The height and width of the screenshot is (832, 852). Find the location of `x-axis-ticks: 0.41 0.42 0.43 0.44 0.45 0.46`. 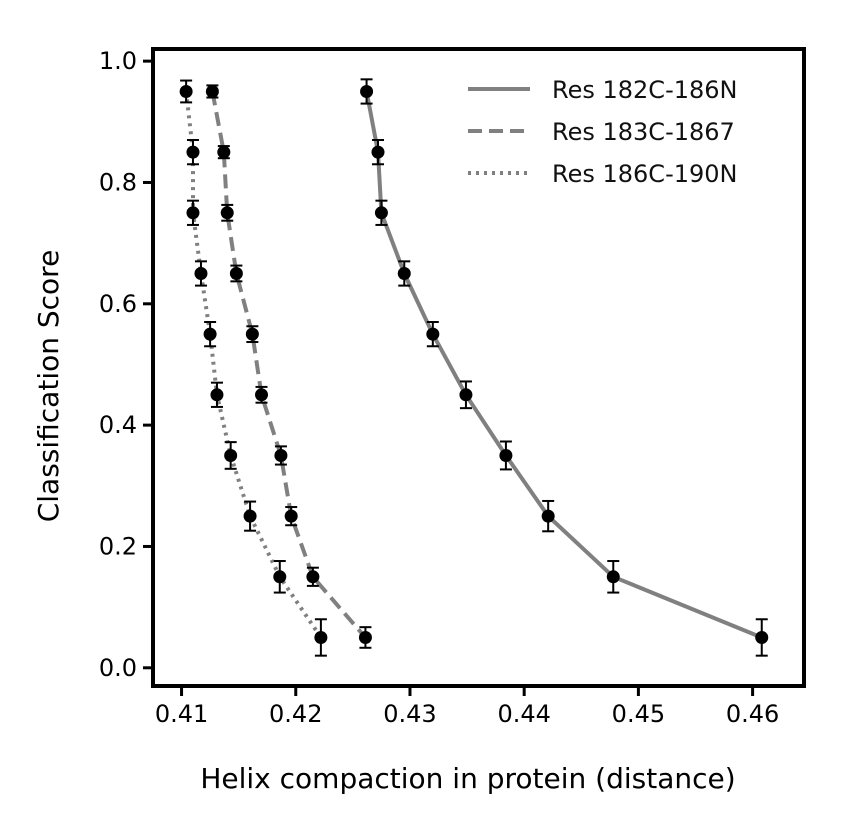

x-axis-ticks: 0.41 0.42 0.43 0.44 0.45 0.46 is located at coordinates (467, 707).